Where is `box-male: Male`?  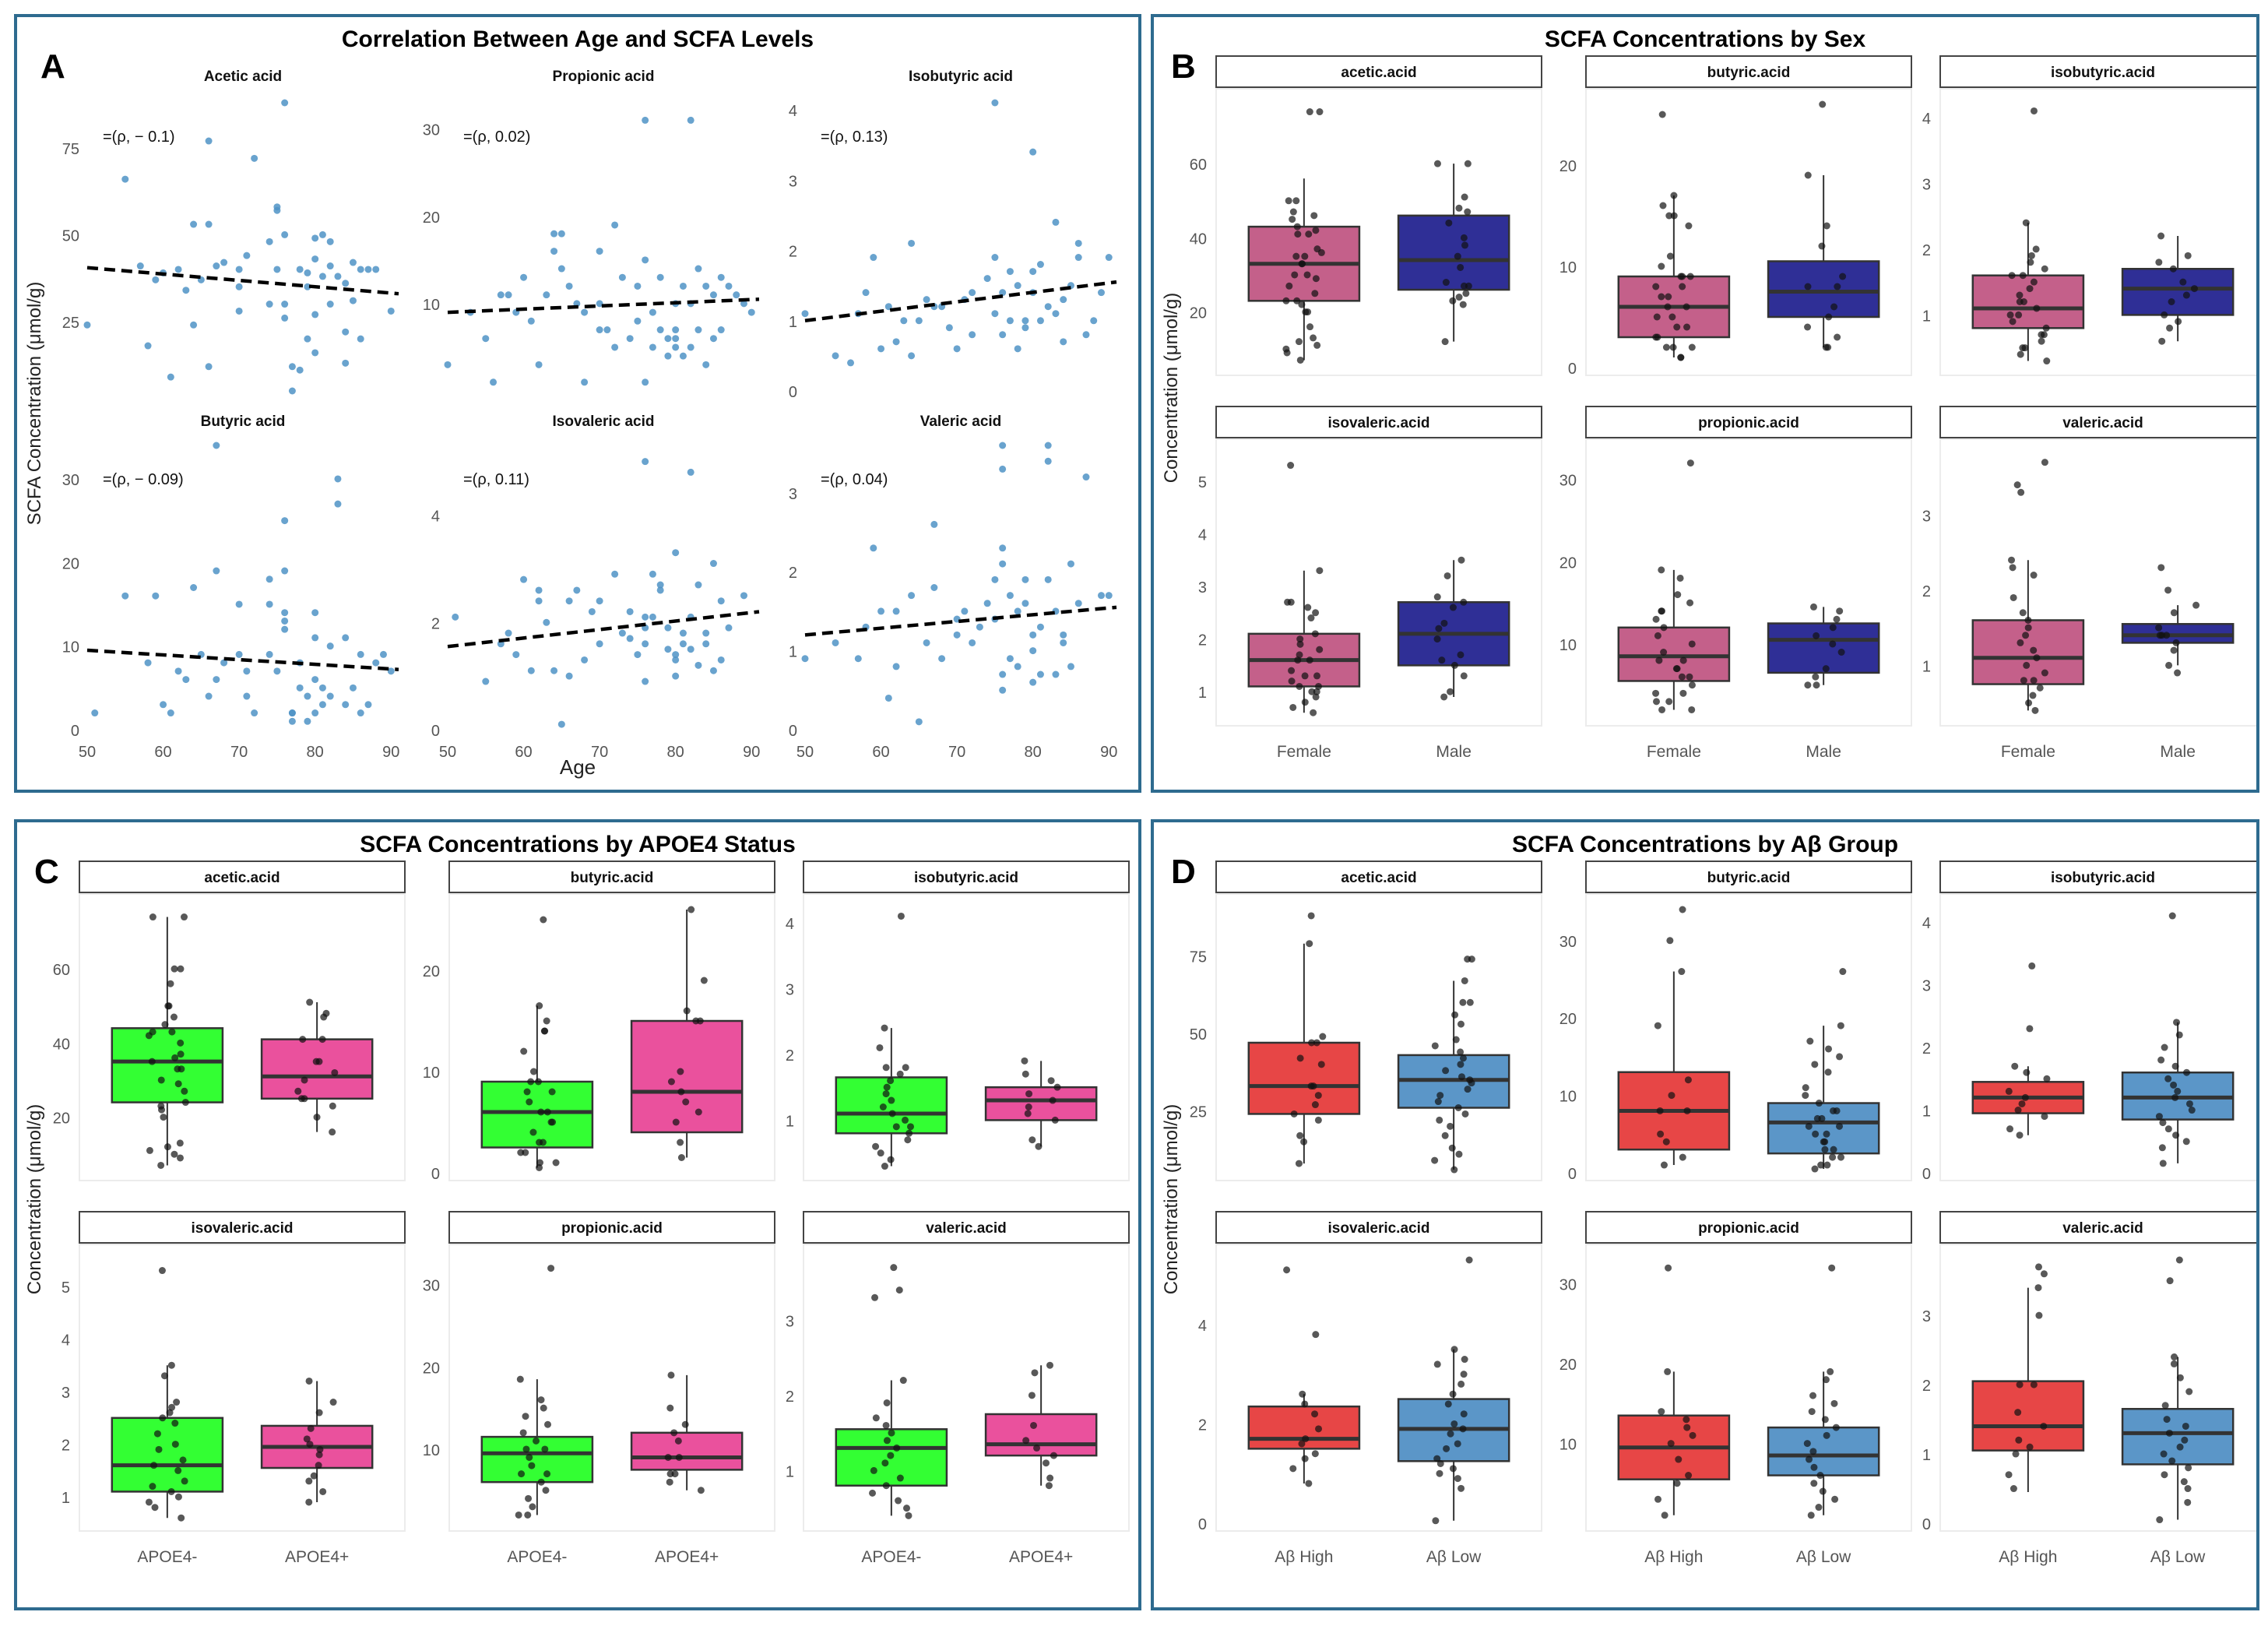 box-male: Male is located at coordinates (1453, 658).